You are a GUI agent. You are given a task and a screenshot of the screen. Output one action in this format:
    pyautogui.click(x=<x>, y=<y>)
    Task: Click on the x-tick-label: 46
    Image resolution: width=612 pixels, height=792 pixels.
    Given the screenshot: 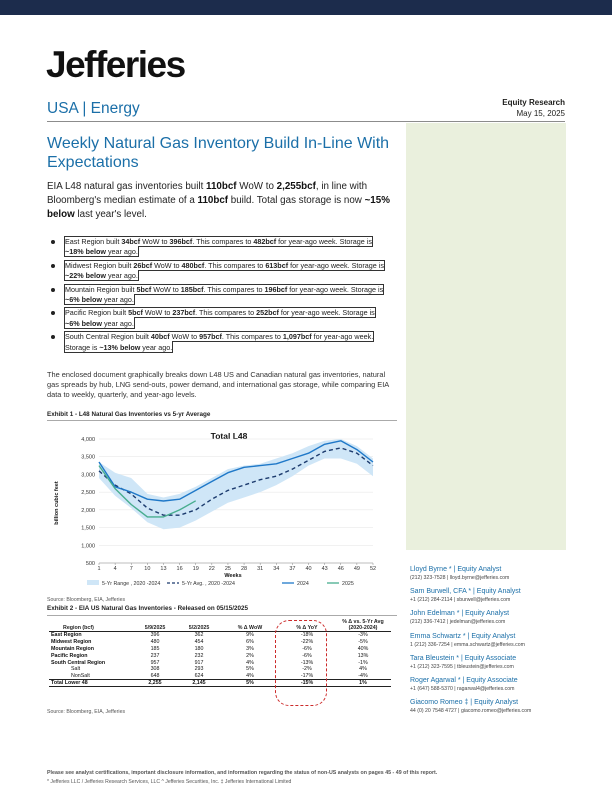 What is the action you would take?
    pyautogui.click(x=341, y=569)
    